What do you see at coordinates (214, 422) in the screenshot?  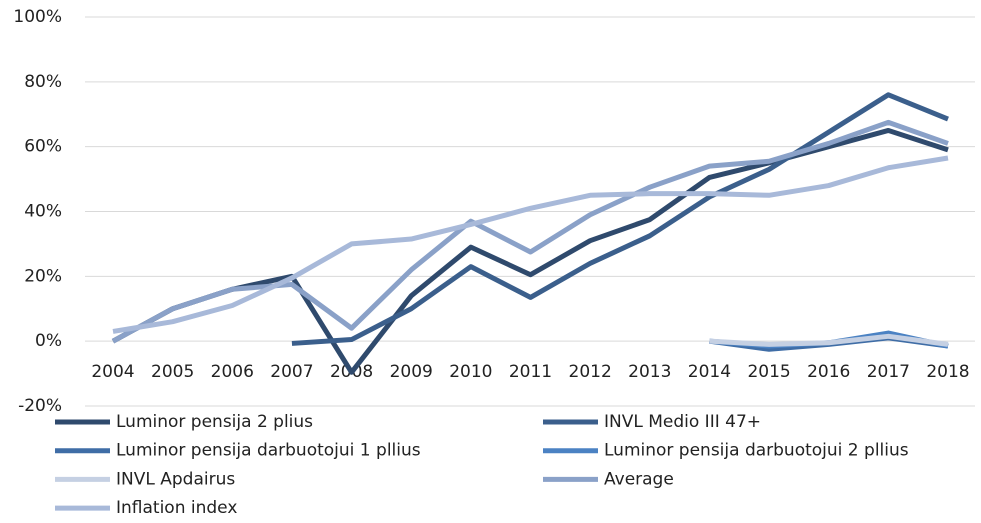 I see `legend-label: Luminor pensija 2 plius` at bounding box center [214, 422].